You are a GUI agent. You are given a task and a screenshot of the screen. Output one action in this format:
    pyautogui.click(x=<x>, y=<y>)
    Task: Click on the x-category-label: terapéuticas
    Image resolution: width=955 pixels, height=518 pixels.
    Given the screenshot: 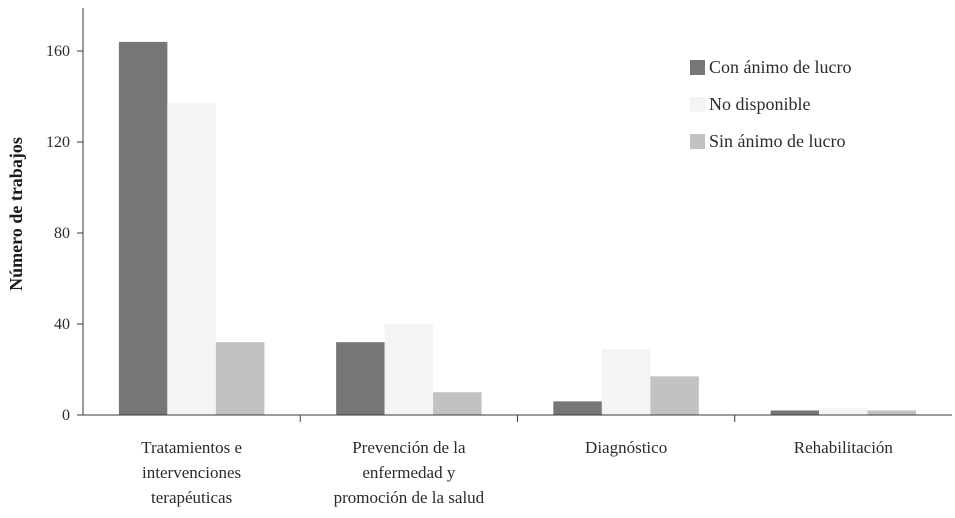 What is the action you would take?
    pyautogui.click(x=191, y=497)
    